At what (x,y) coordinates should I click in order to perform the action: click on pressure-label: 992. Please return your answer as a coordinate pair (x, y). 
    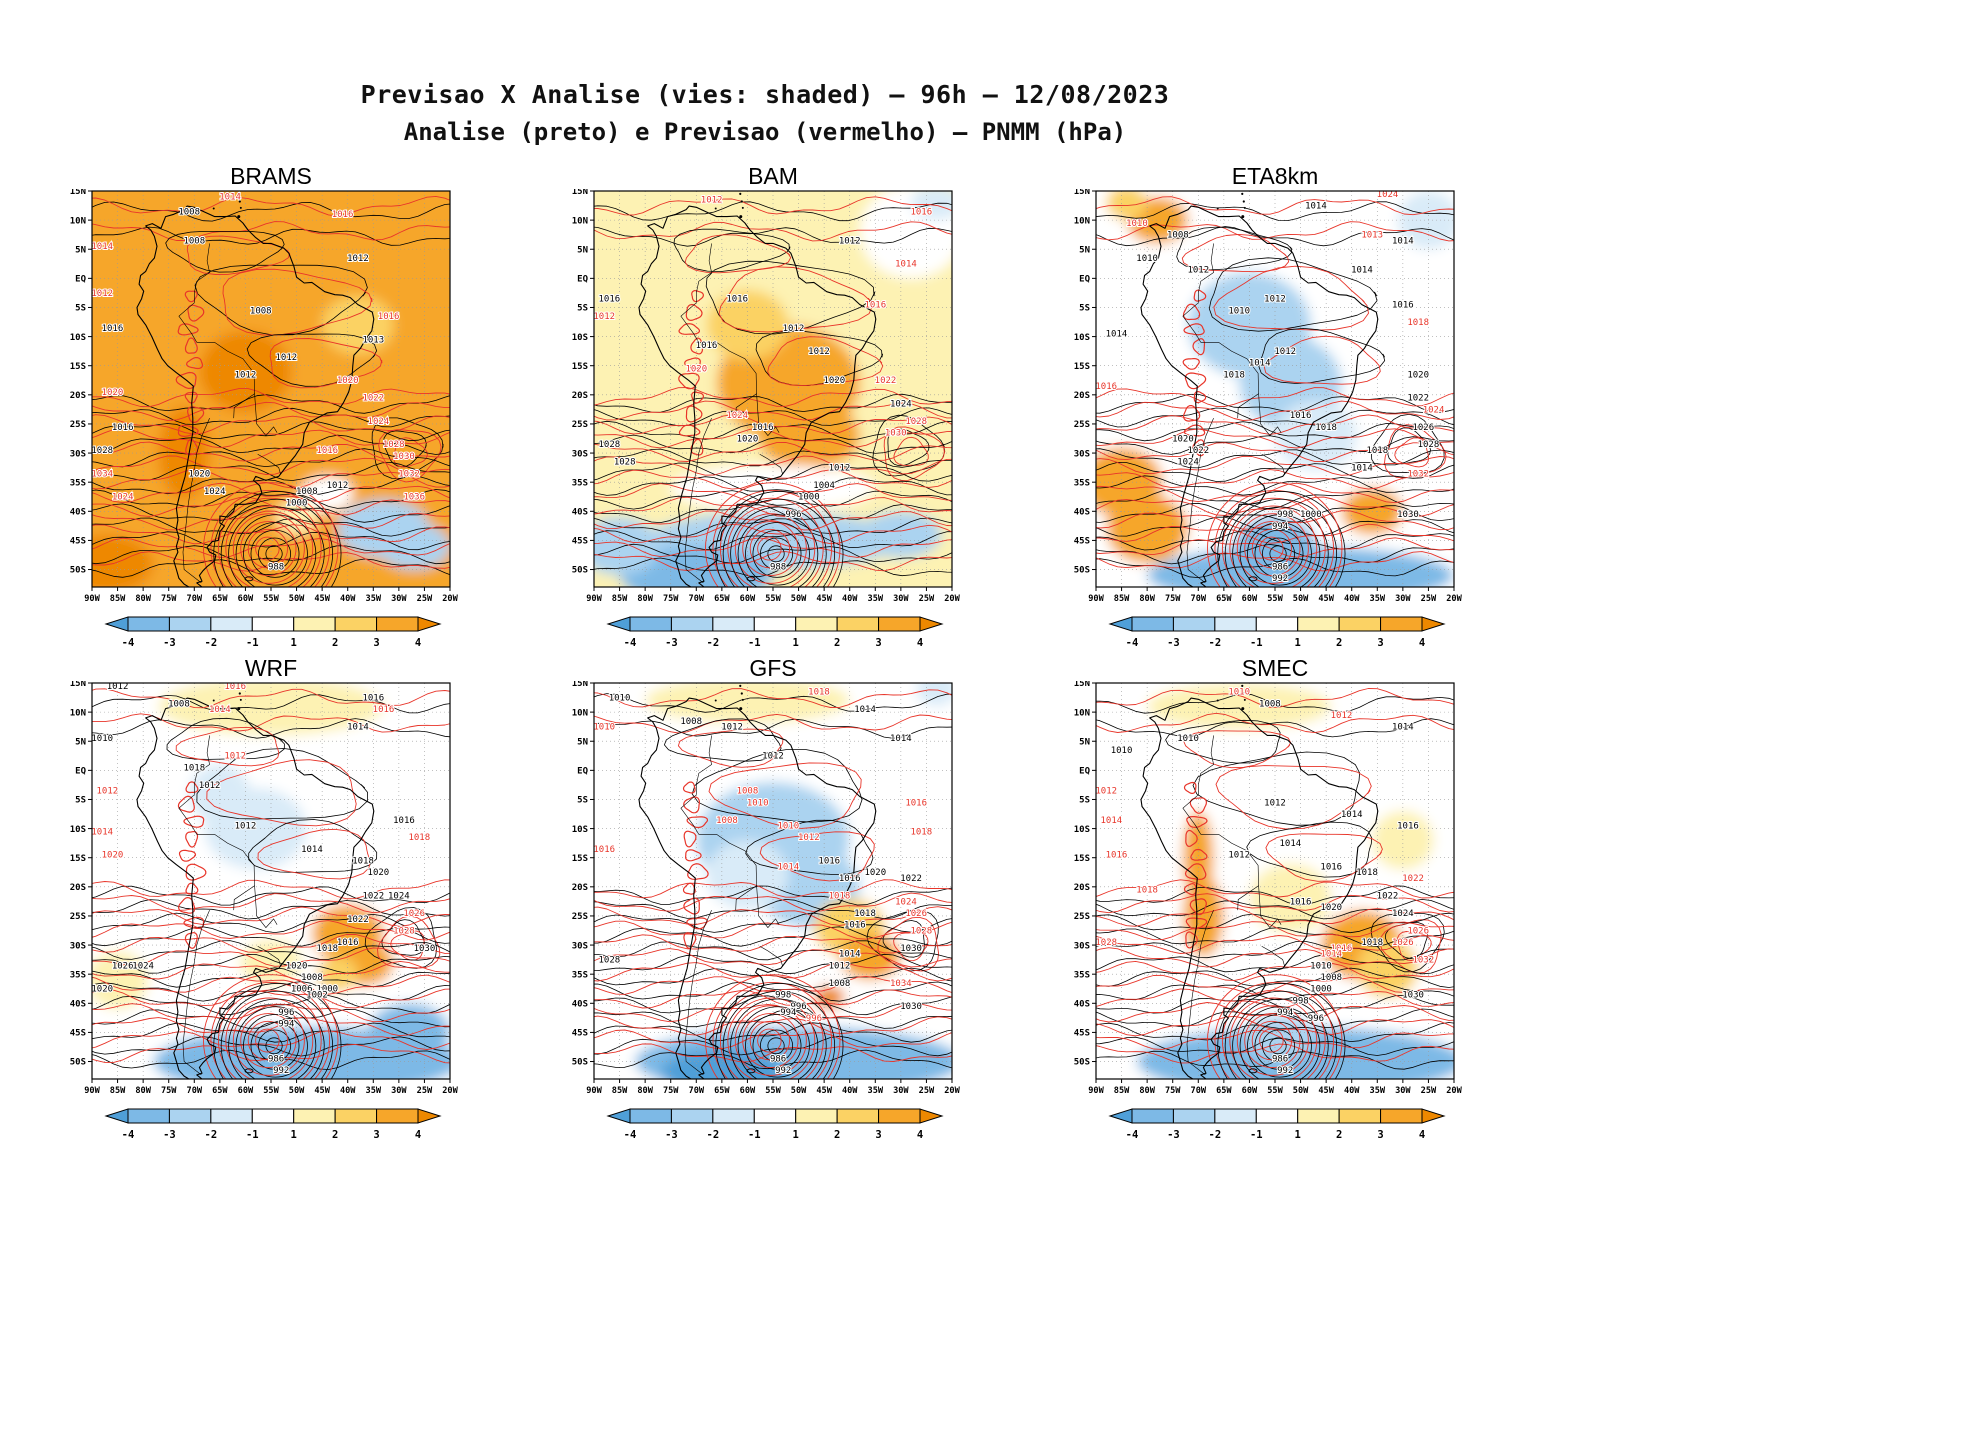
    Looking at the image, I should click on (1285, 1071).